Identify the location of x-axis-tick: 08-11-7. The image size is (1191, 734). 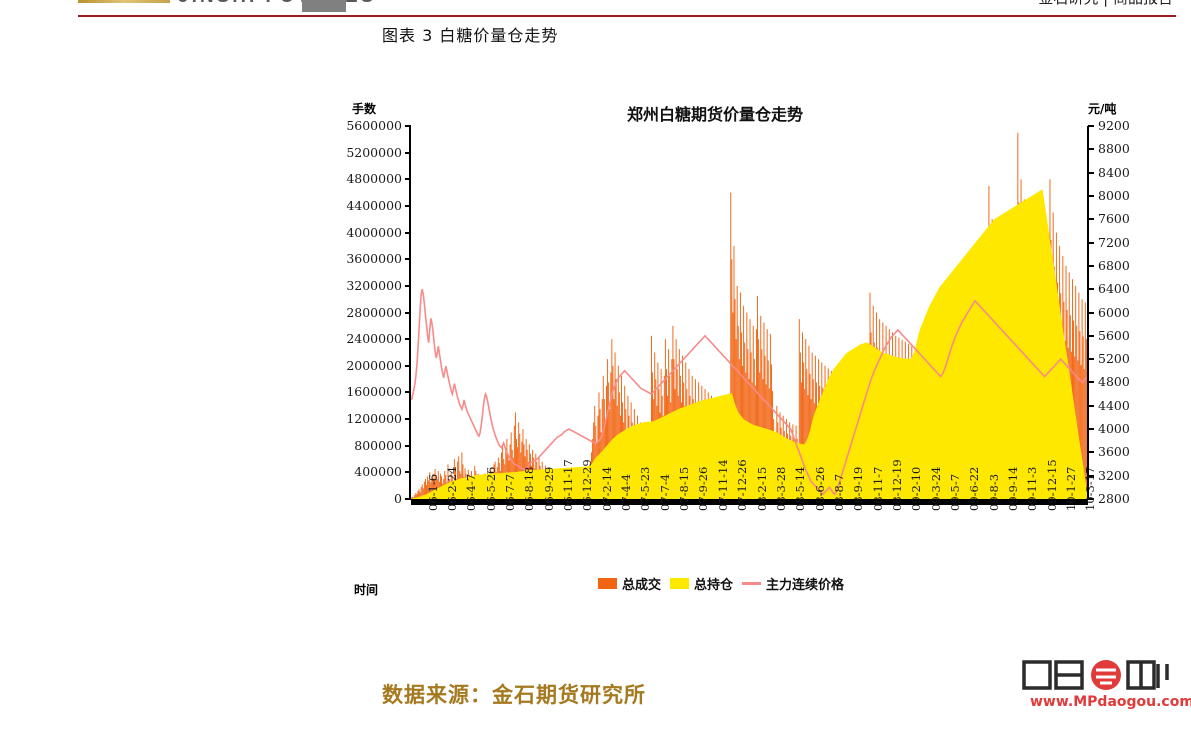
(877, 488).